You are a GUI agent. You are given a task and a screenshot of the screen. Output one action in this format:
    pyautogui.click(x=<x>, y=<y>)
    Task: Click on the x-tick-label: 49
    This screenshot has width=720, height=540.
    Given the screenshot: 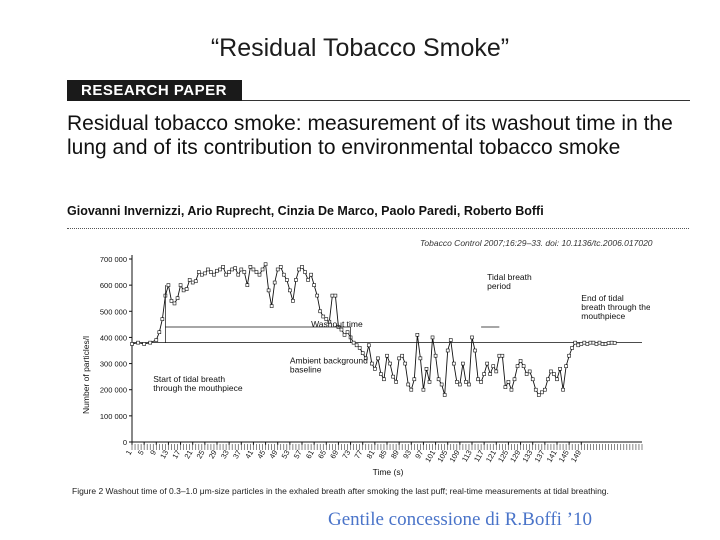 What is the action you would take?
    pyautogui.click(x=273, y=455)
    